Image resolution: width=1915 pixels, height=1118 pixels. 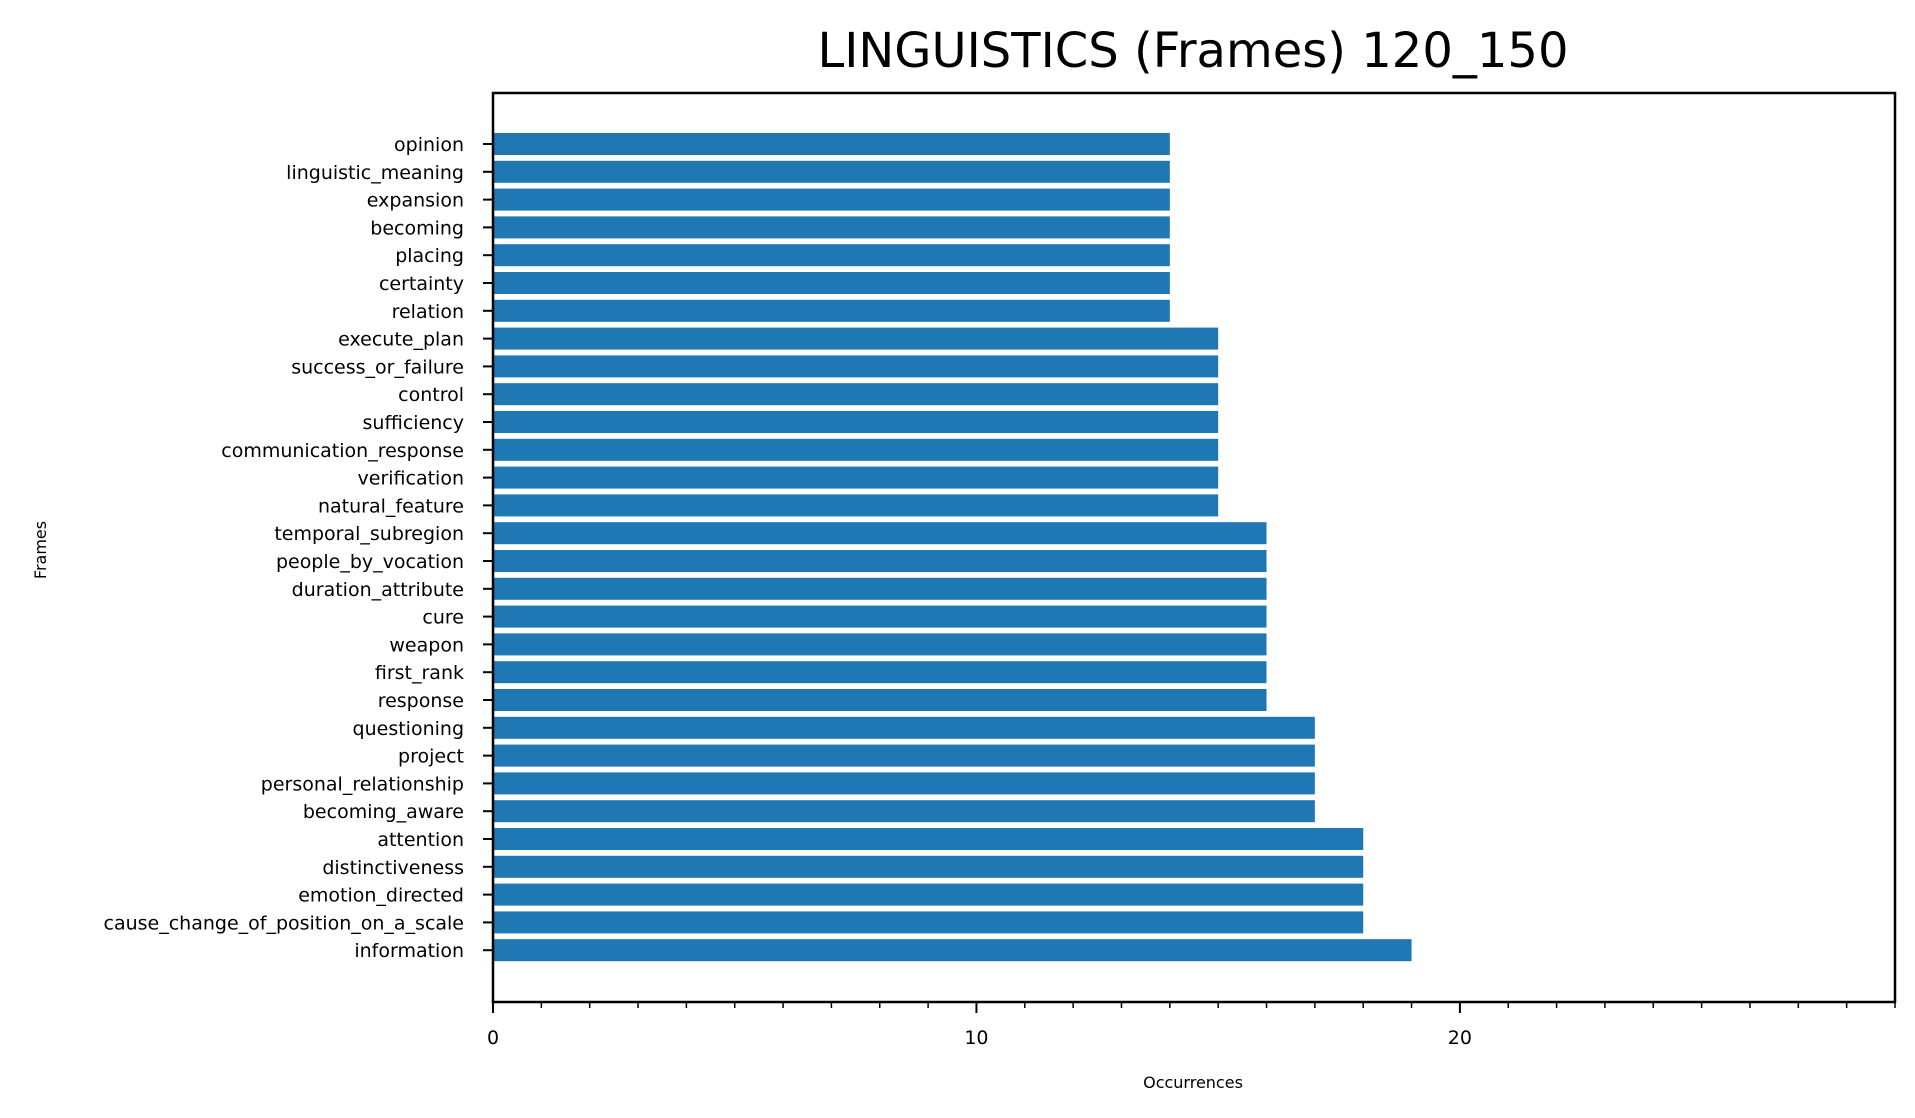 What do you see at coordinates (401, 340) in the screenshot?
I see `y-tick-label: execute_plan` at bounding box center [401, 340].